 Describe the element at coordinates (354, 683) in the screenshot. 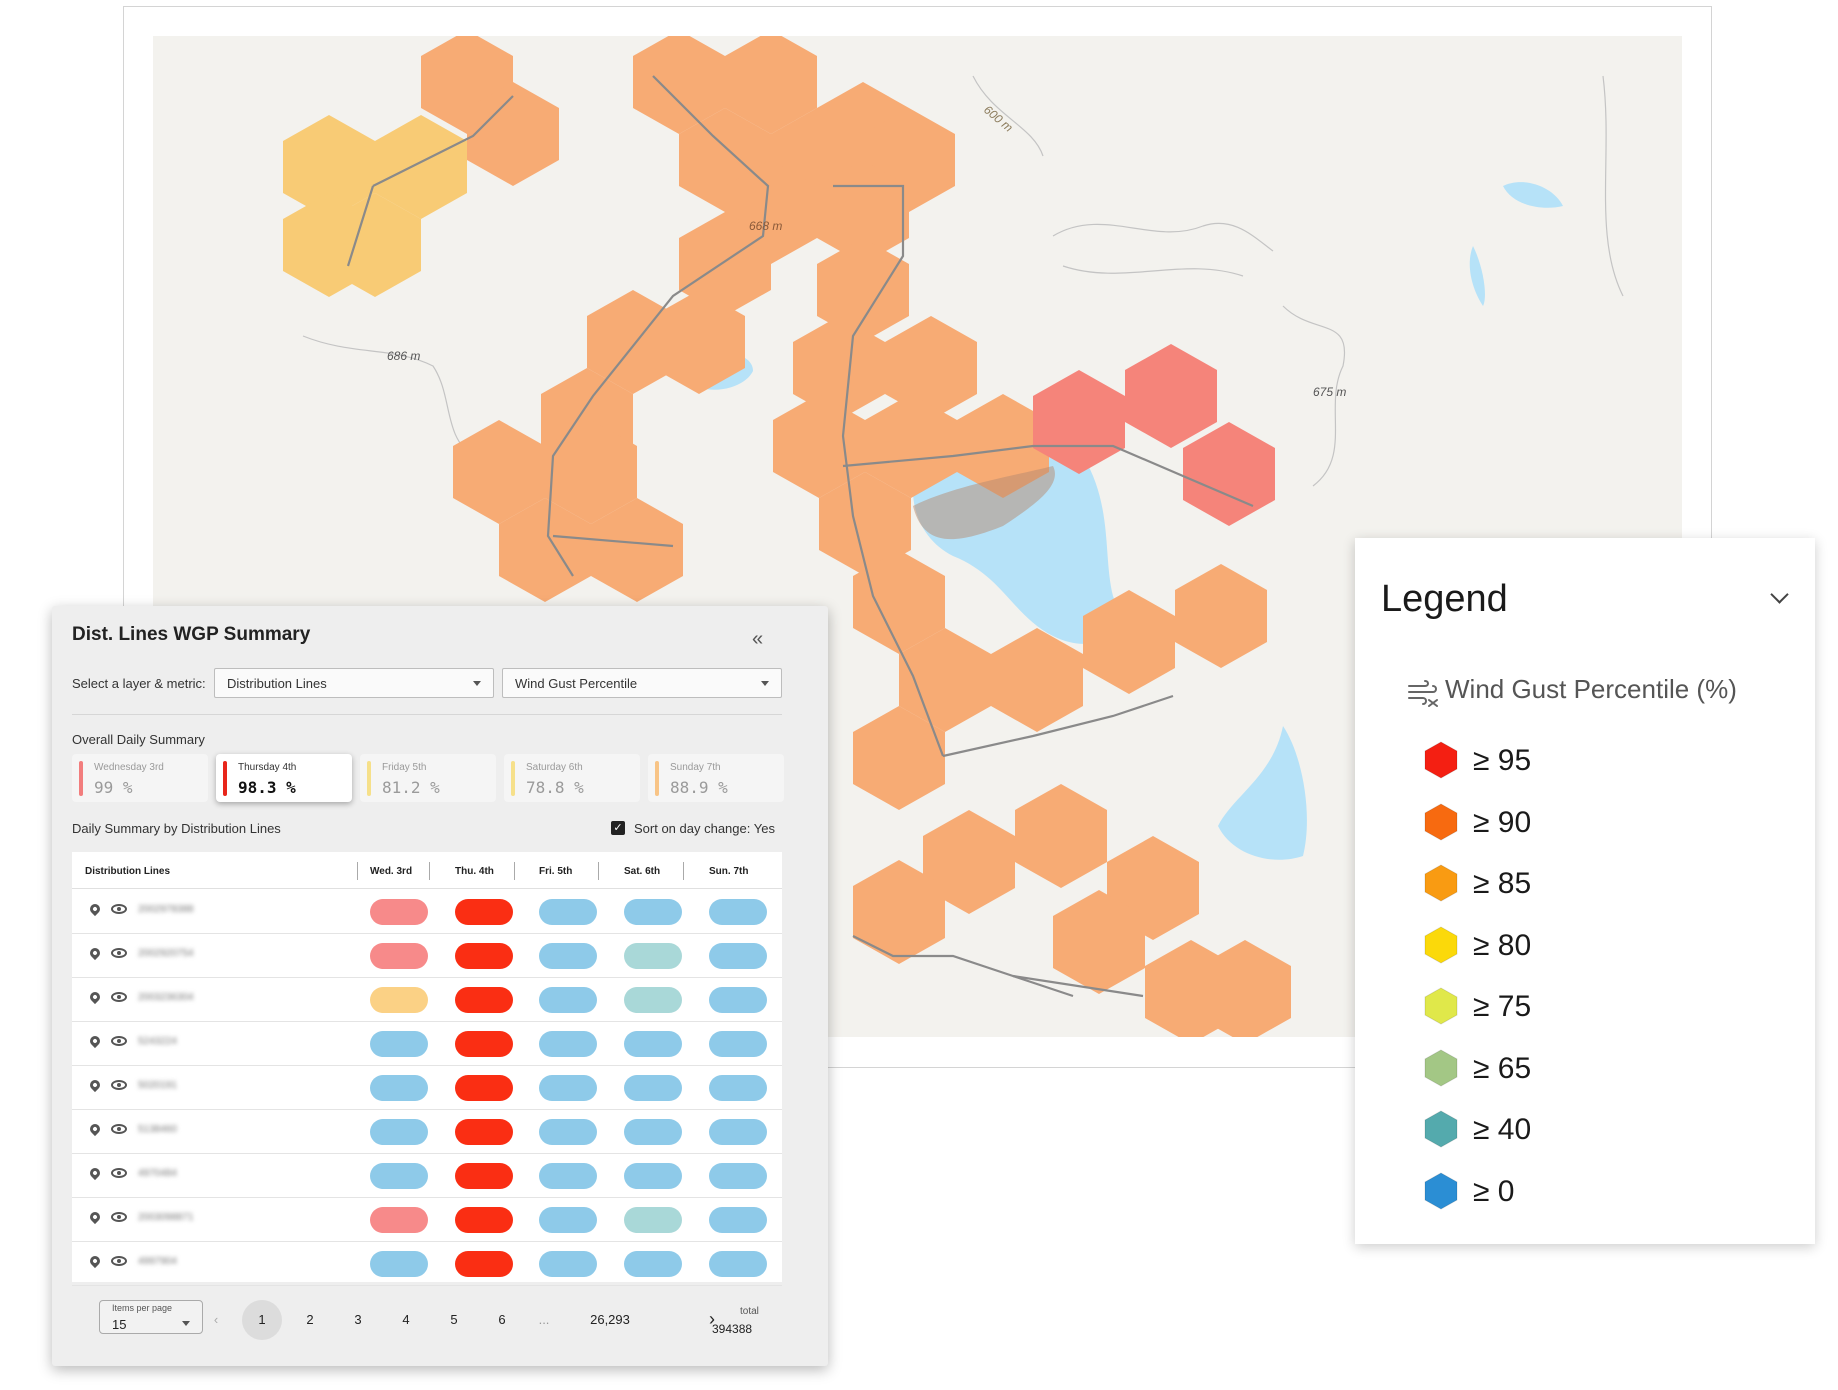

I see `layer-dropdown: Distribution Lines` at that location.